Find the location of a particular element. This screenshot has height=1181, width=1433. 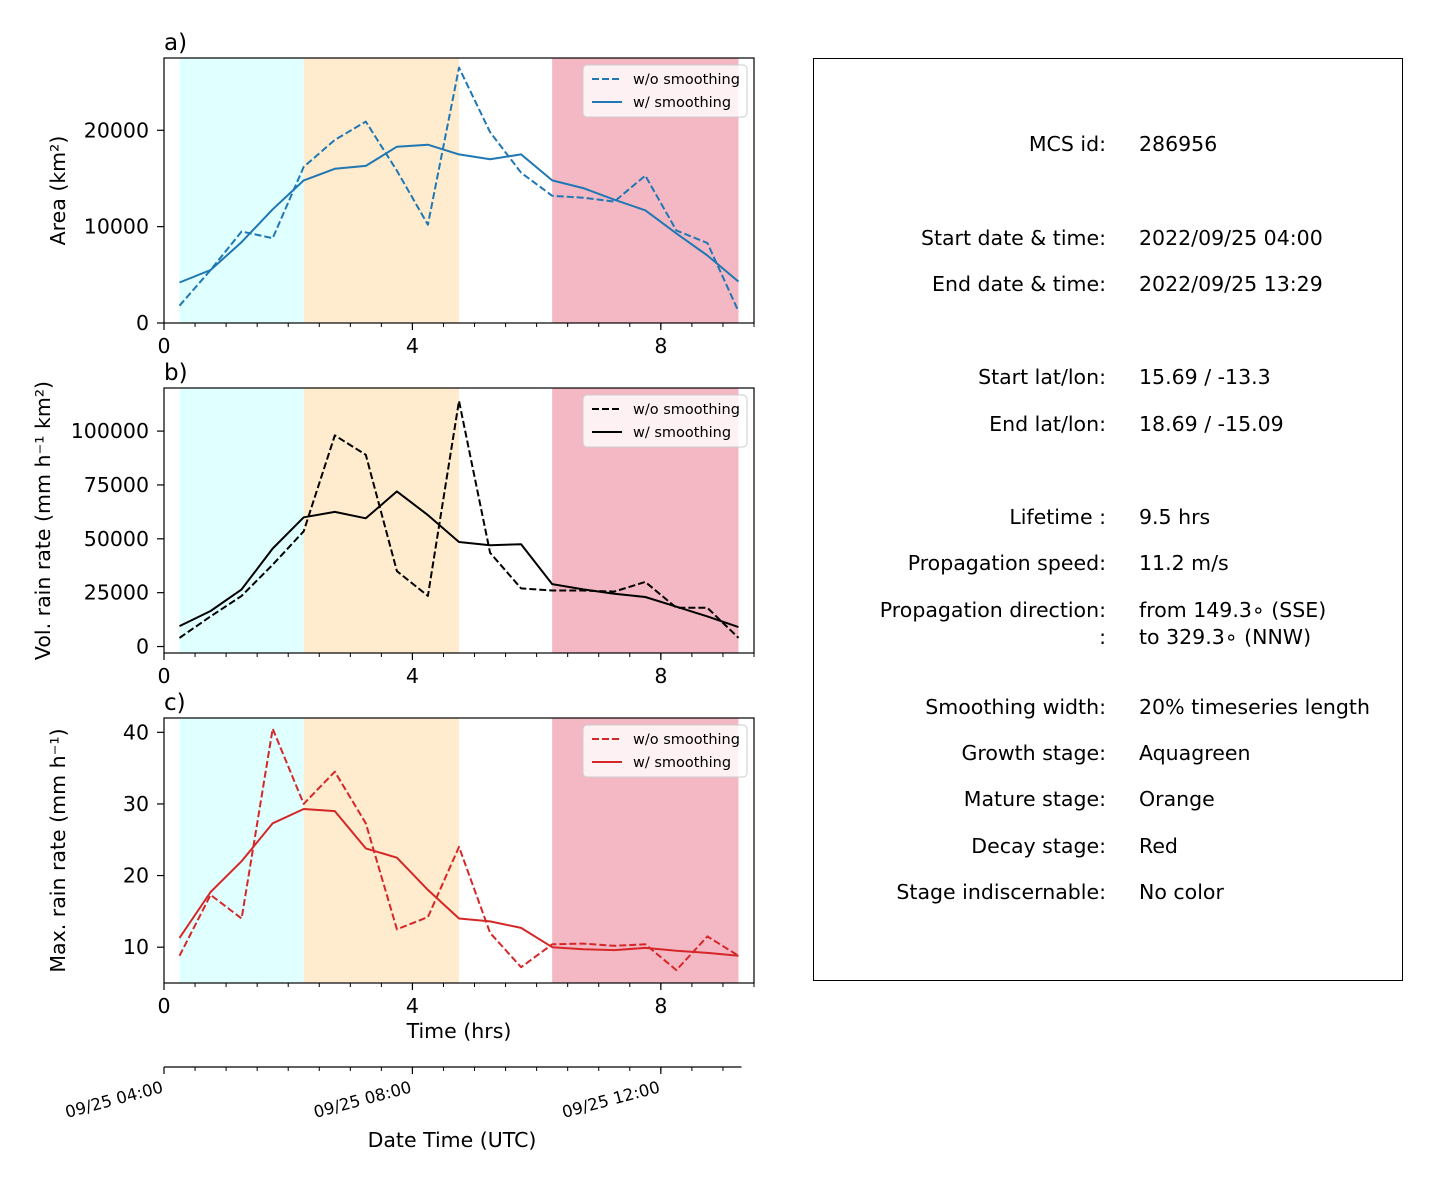

info-key: End lat/lon: is located at coordinates (1047, 423).